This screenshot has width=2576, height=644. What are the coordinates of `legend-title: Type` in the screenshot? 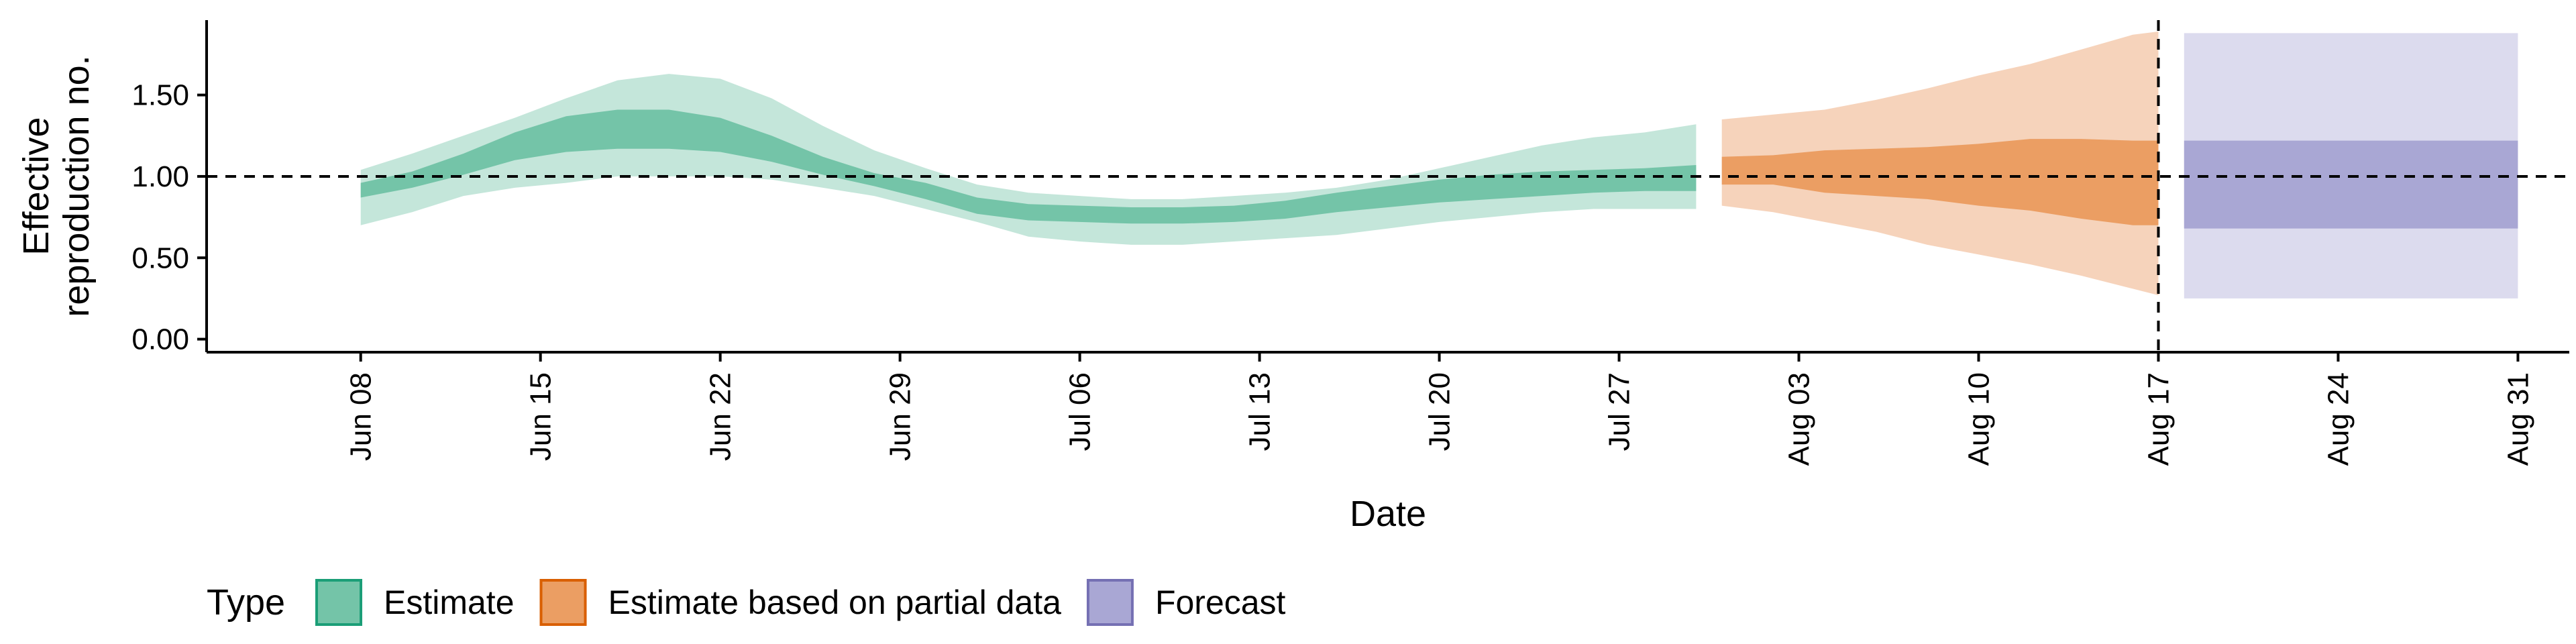 It's located at (246, 602).